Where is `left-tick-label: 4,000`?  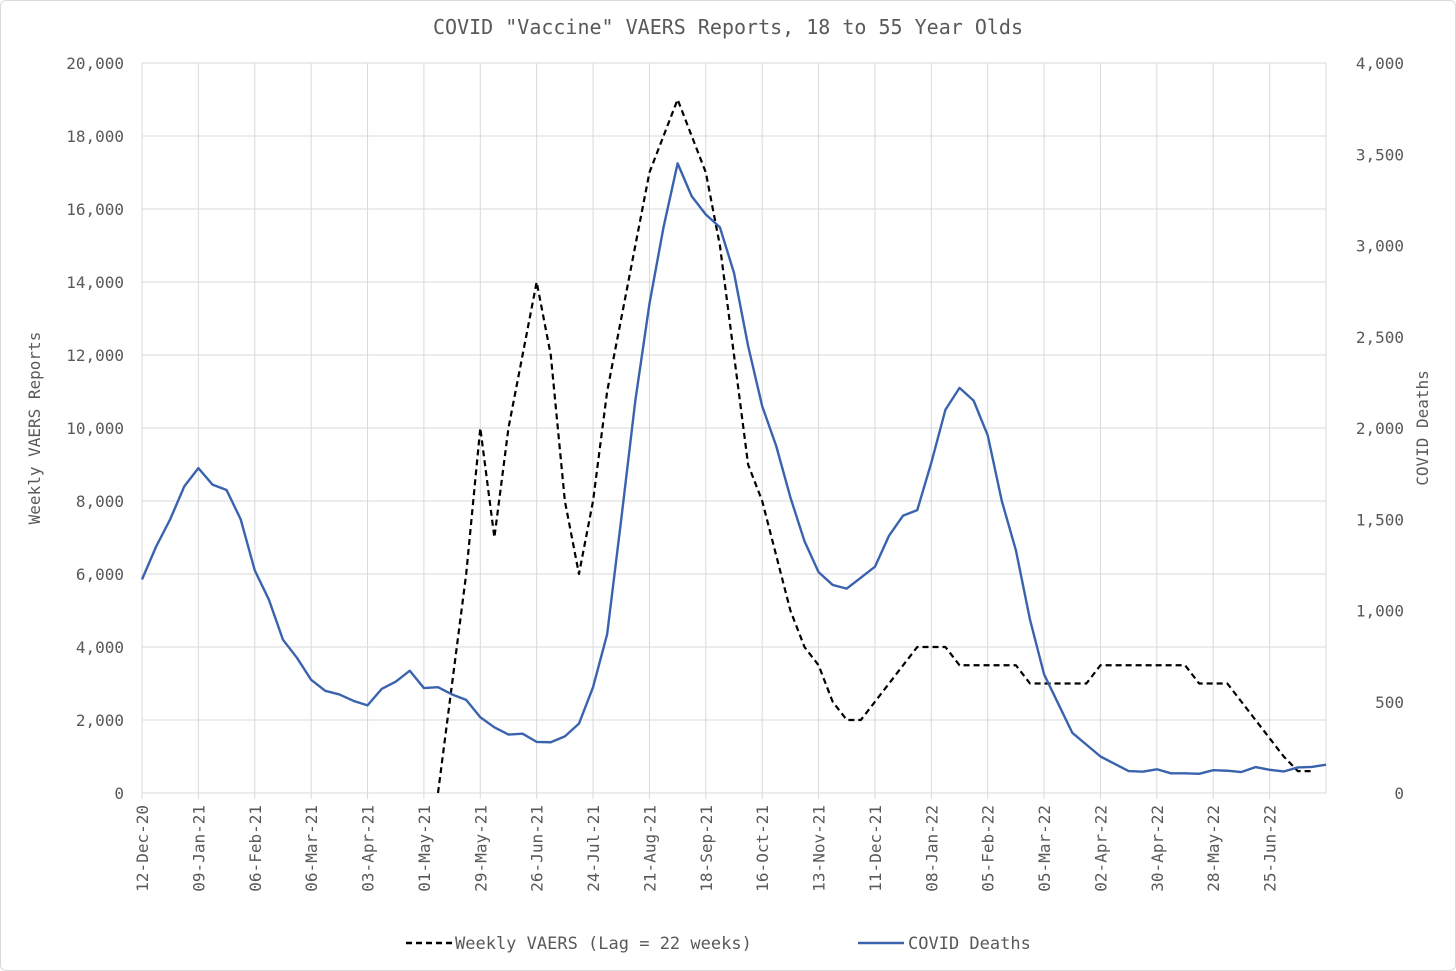 left-tick-label: 4,000 is located at coordinates (100, 647).